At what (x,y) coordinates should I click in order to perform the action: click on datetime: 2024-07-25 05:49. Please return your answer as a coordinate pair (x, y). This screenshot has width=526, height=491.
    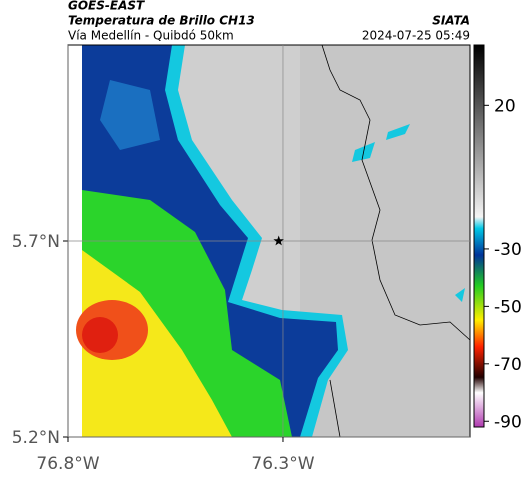
    Looking at the image, I should click on (416, 36).